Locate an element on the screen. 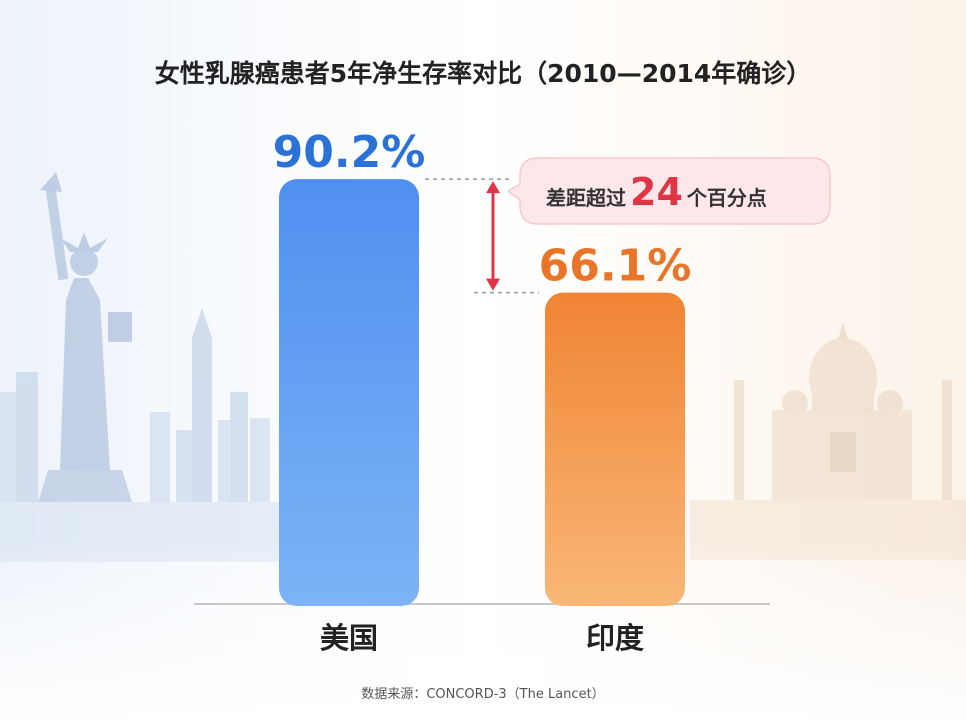  callout-prefix: 差距超过 is located at coordinates (586, 198).